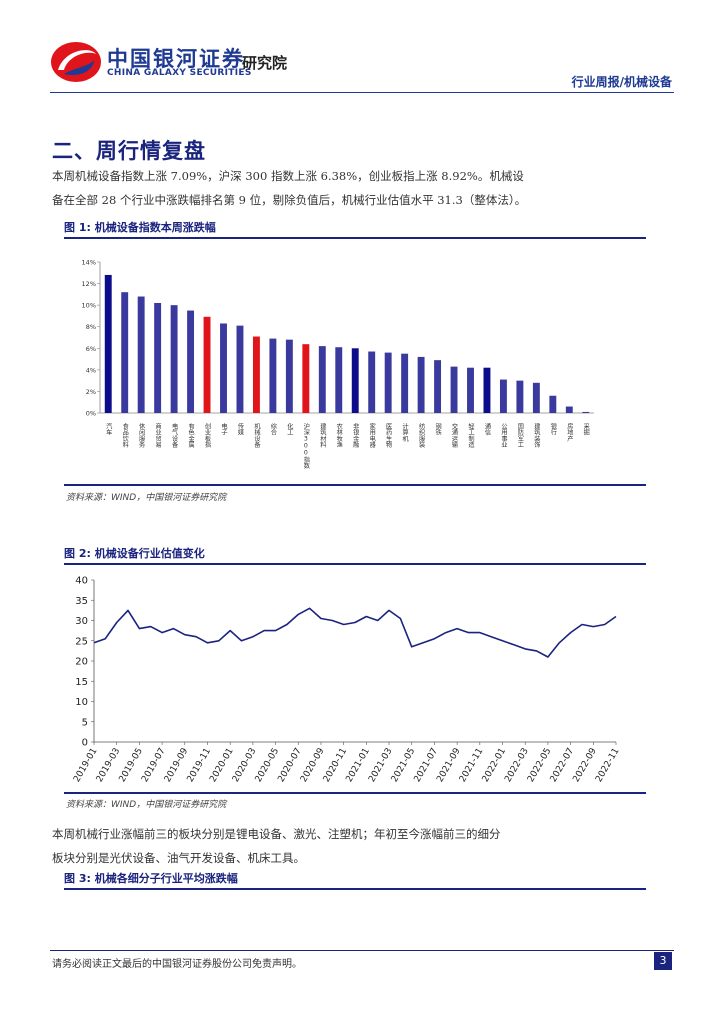  I want to click on x-tick-label: 公用事业, so click(503, 435).